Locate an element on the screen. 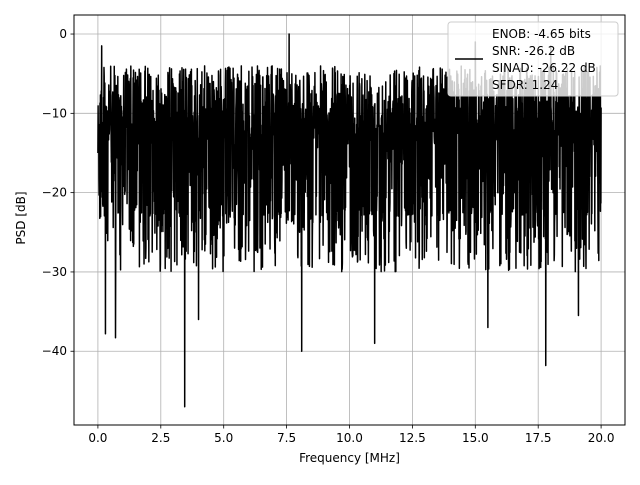 This screenshot has width=640, height=485. y-axis-label: PSD [dB] is located at coordinates (21, 217).